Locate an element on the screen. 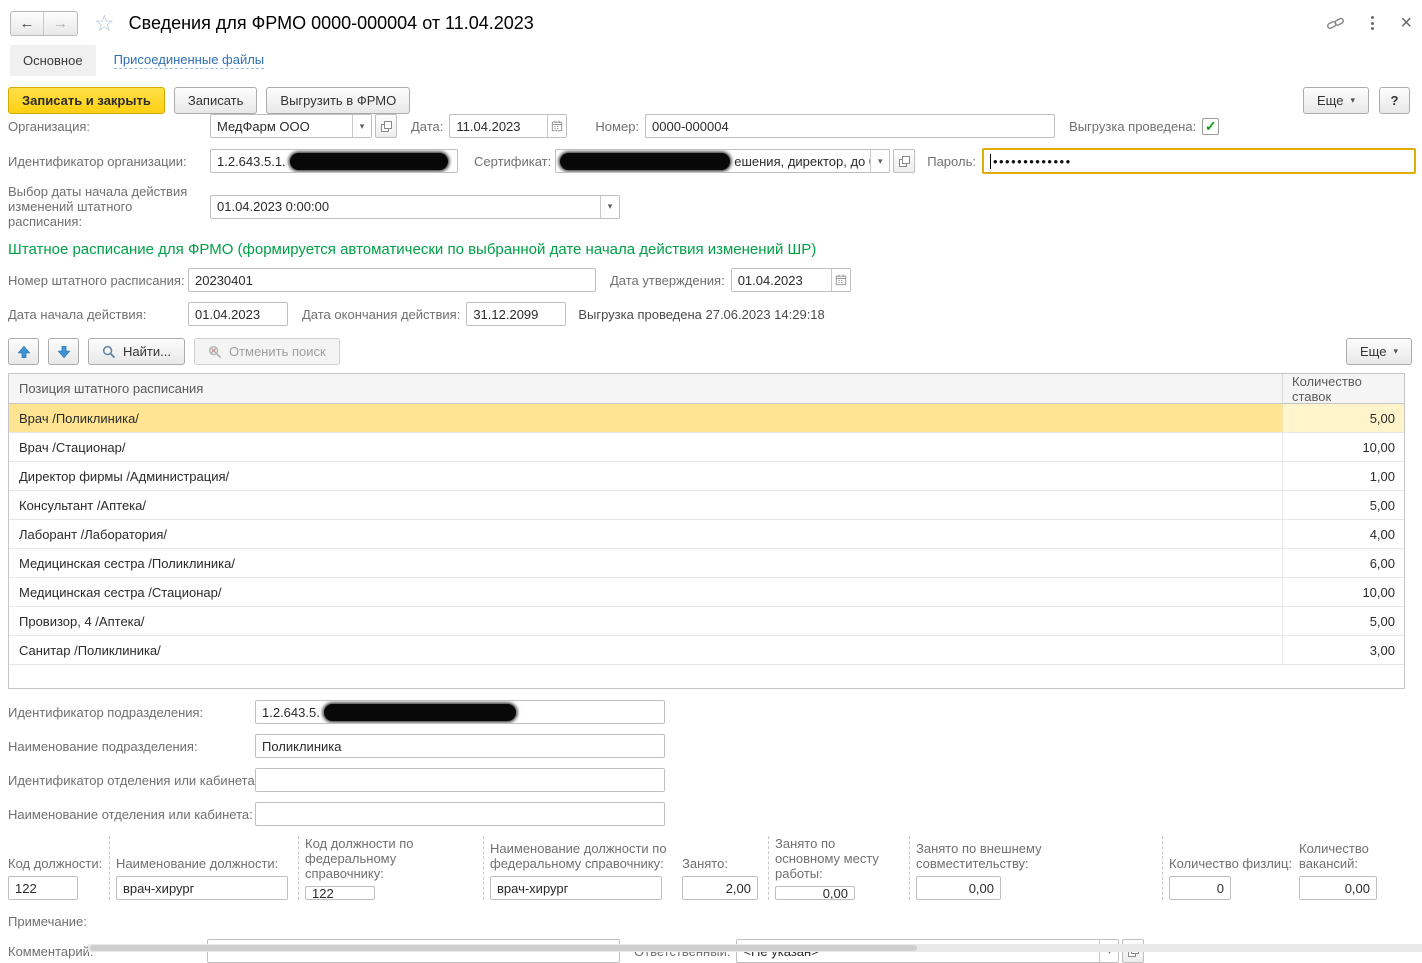 Image resolution: width=1422 pixels, height=963 pixels. unit-name-field is located at coordinates (460, 814).